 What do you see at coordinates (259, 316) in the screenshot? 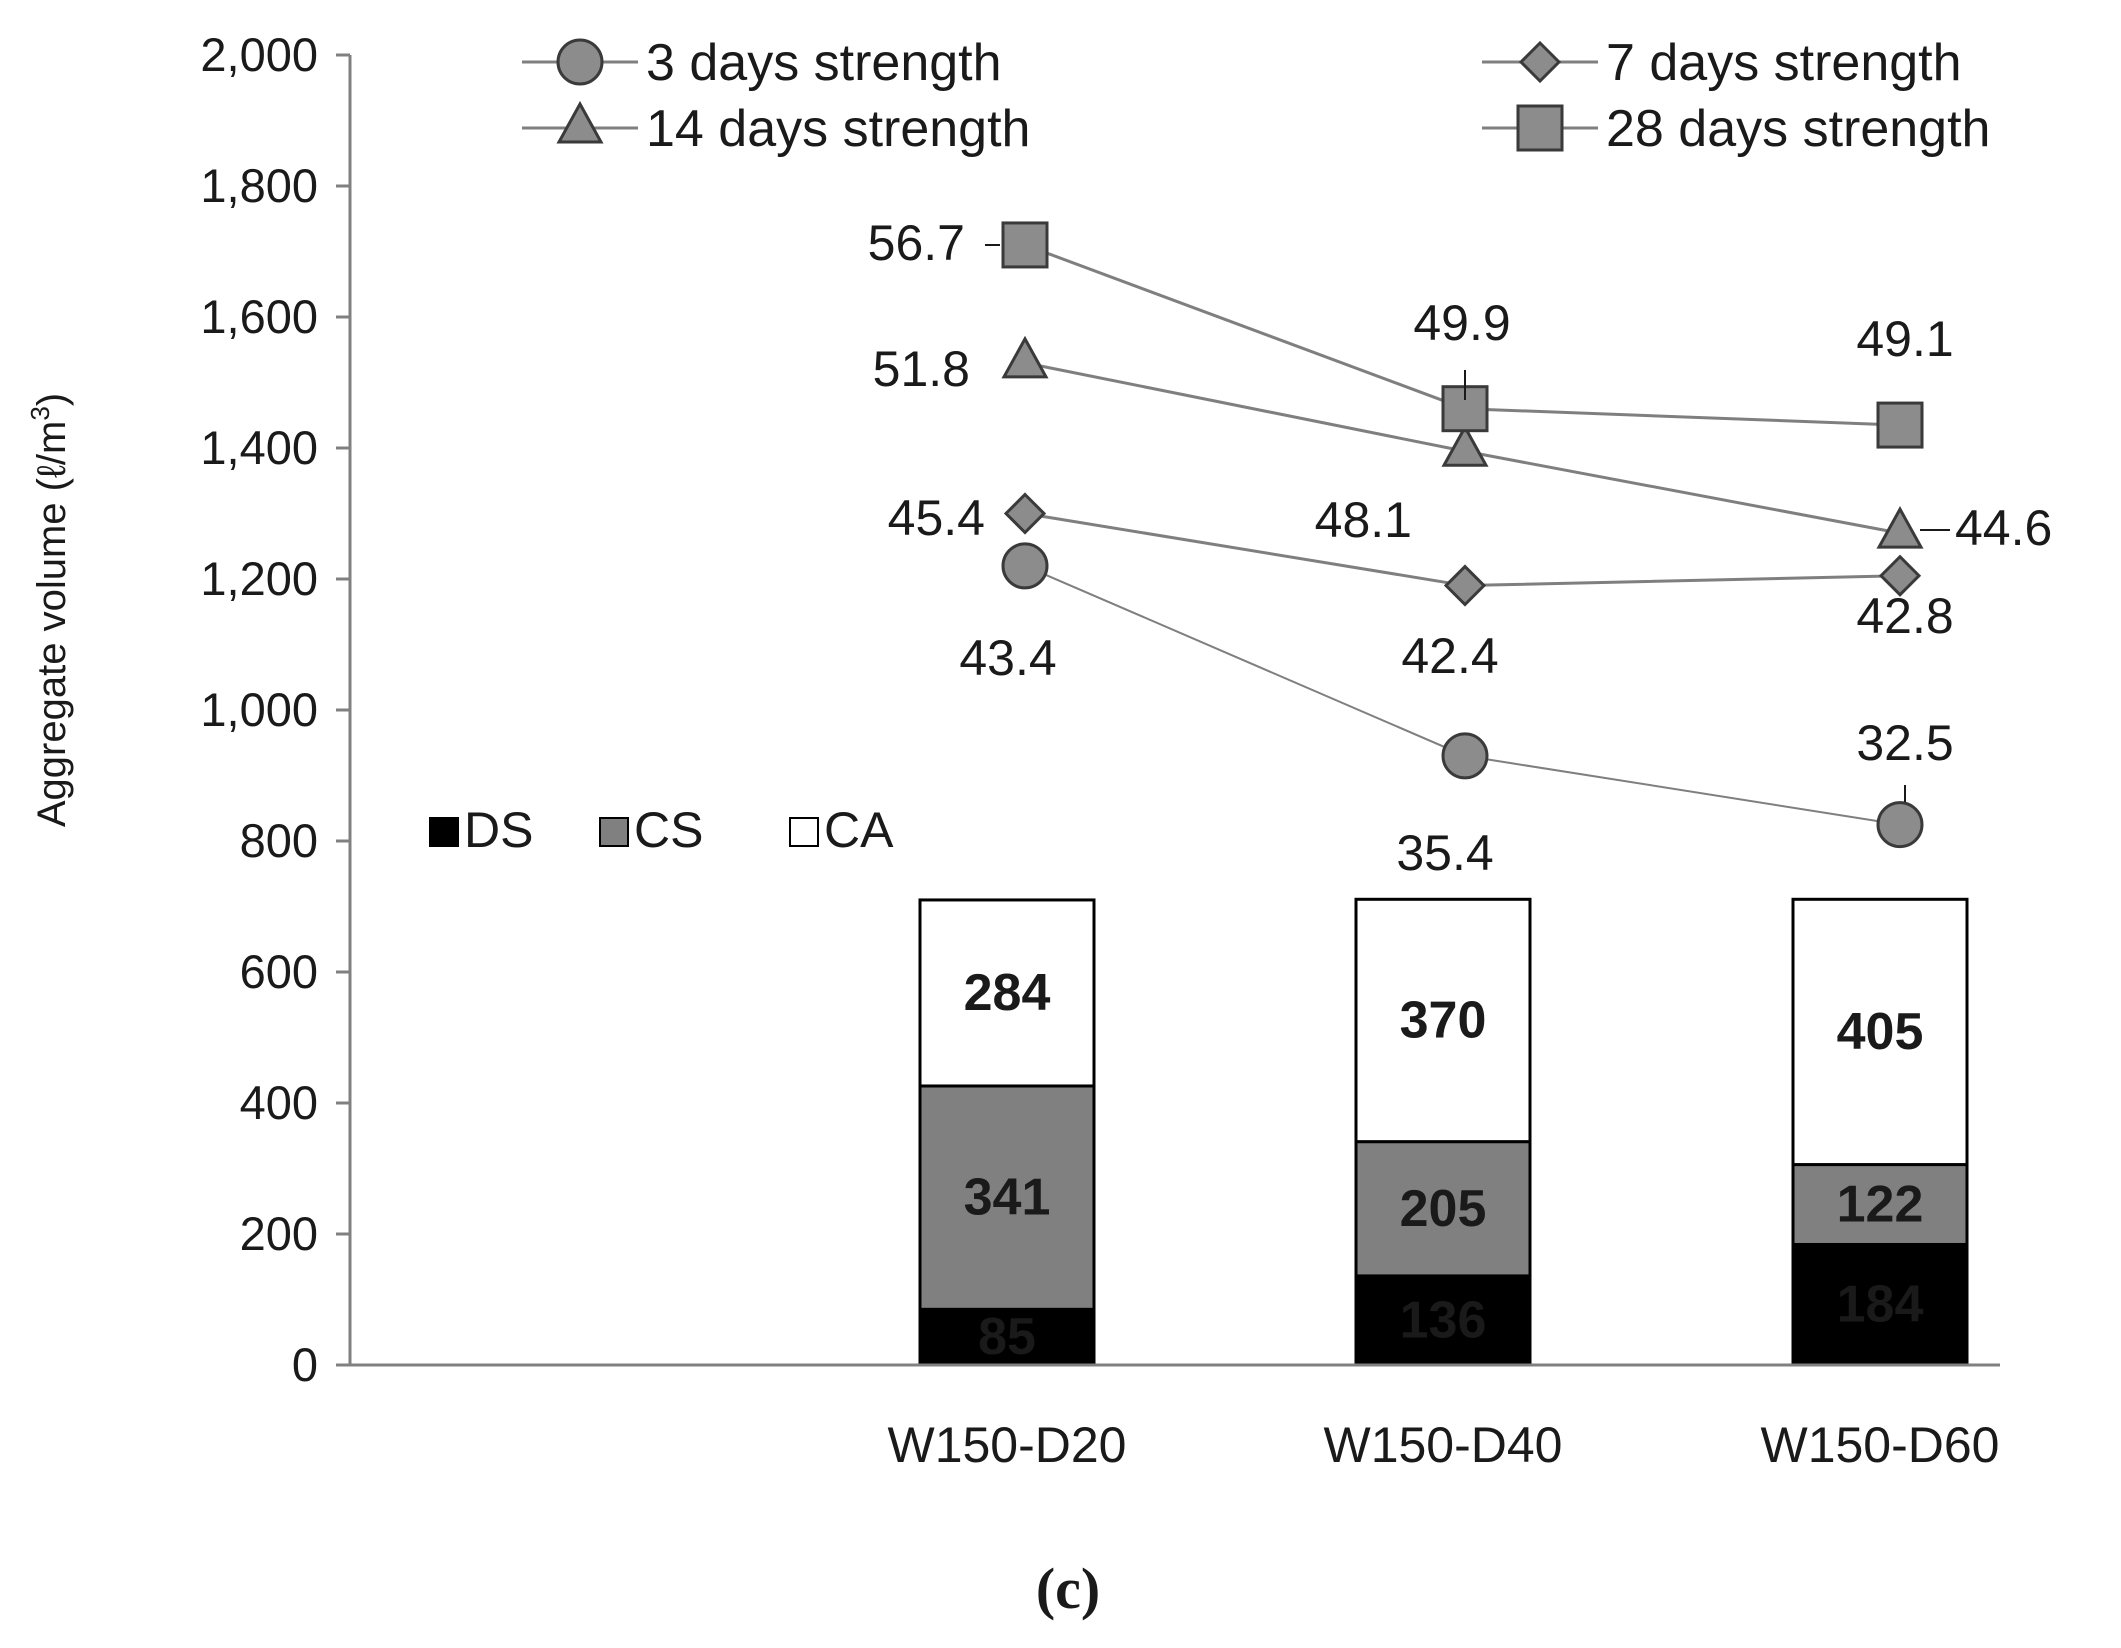
I see `y-tick-label: 1,600` at bounding box center [259, 316].